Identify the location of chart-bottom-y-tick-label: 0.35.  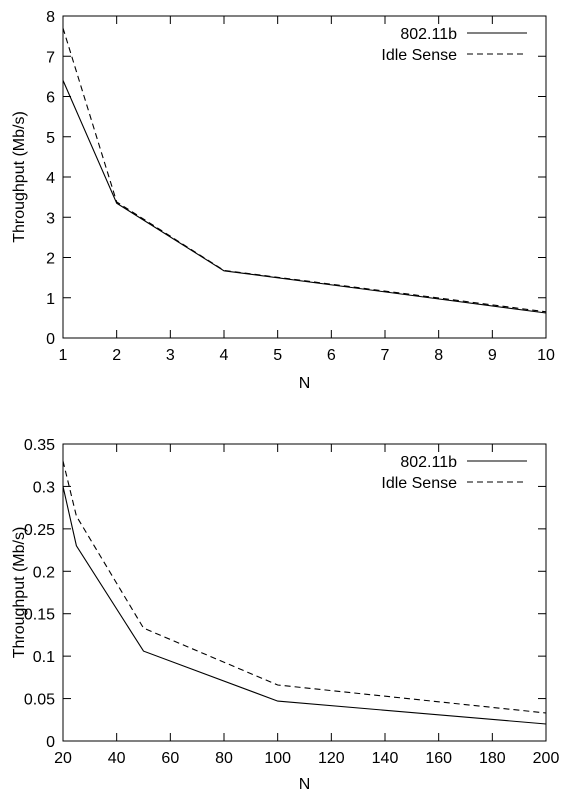
(39, 445).